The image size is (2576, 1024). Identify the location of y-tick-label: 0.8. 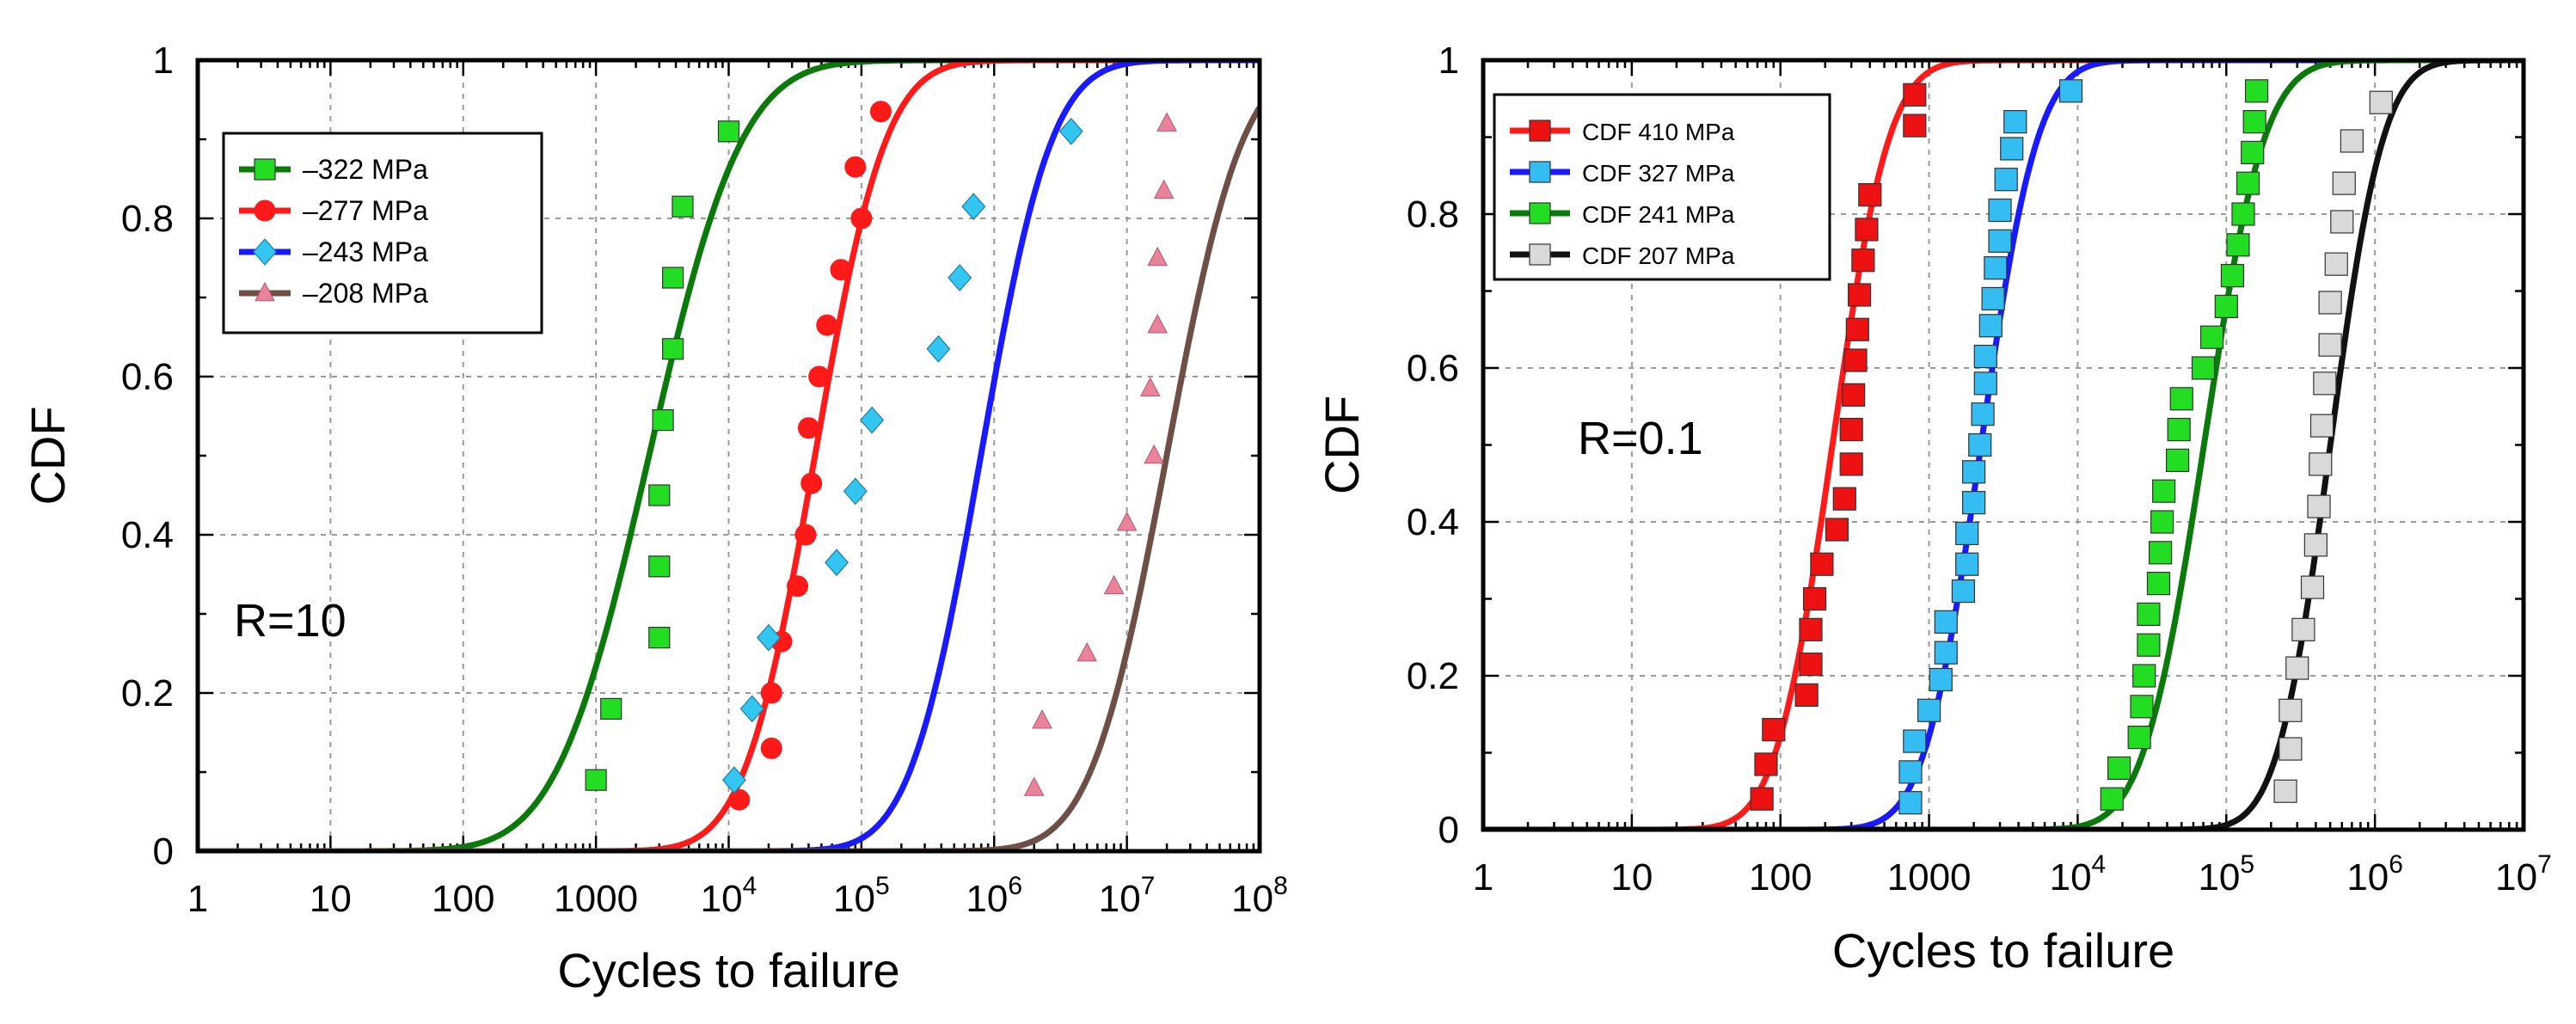
(147, 219).